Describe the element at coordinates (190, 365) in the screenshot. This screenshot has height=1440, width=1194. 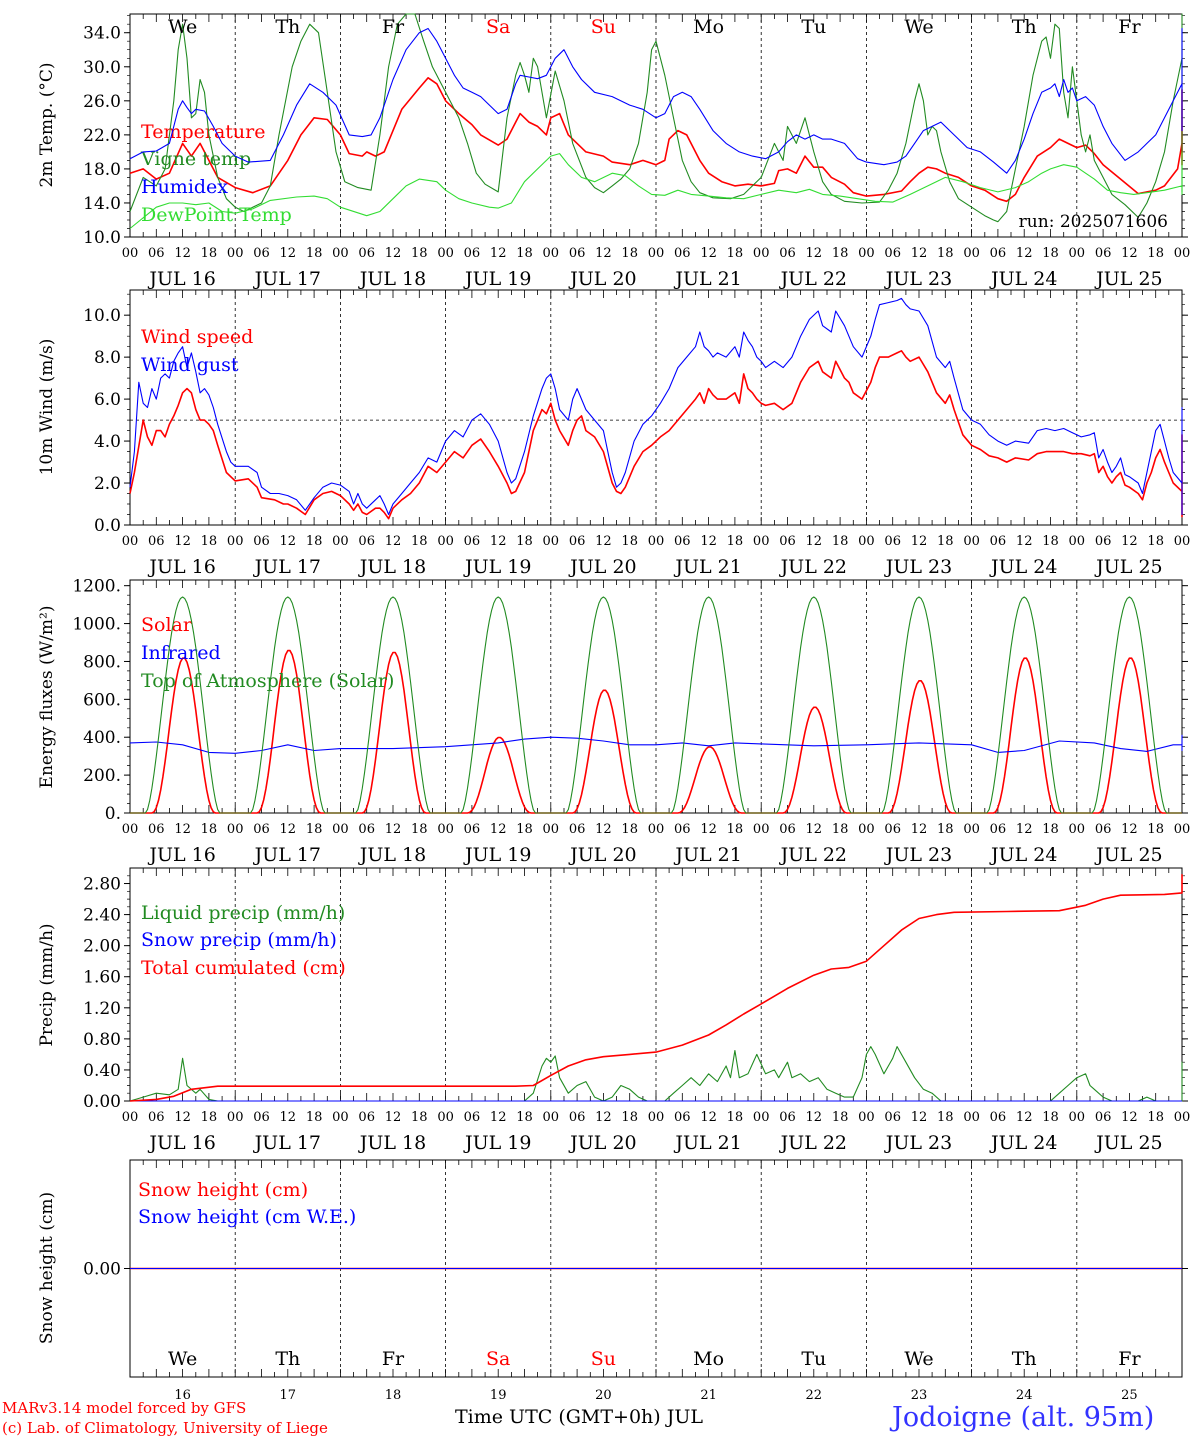
I see `legend-entry: Wind gust` at that location.